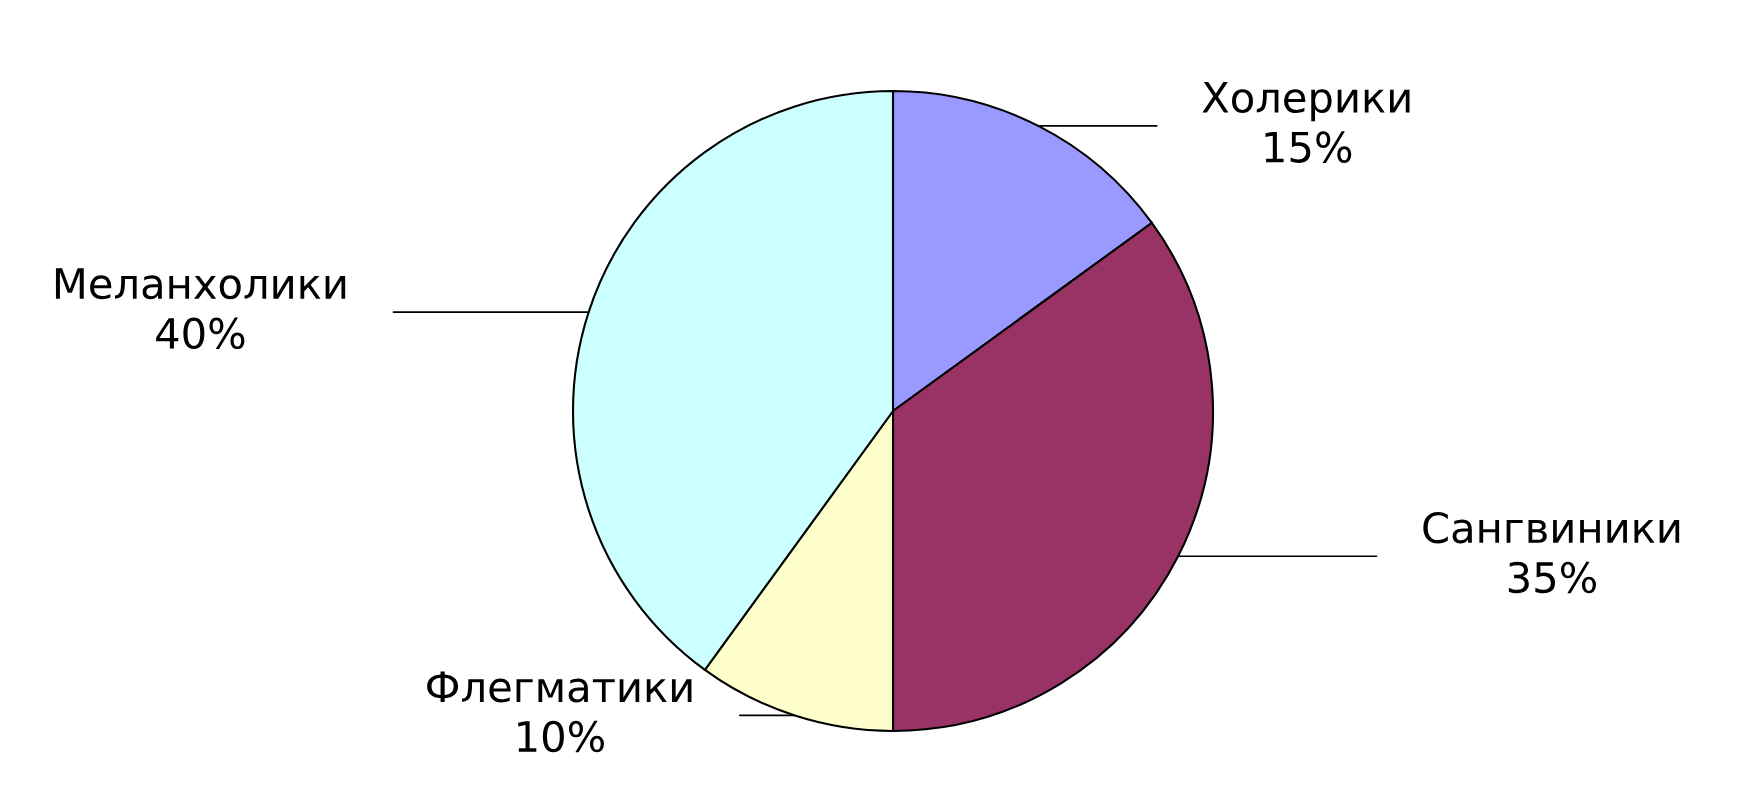 This screenshot has height=806, width=1757. Describe the element at coordinates (559, 687) in the screenshot. I see `slice-label: Флегматики` at that location.